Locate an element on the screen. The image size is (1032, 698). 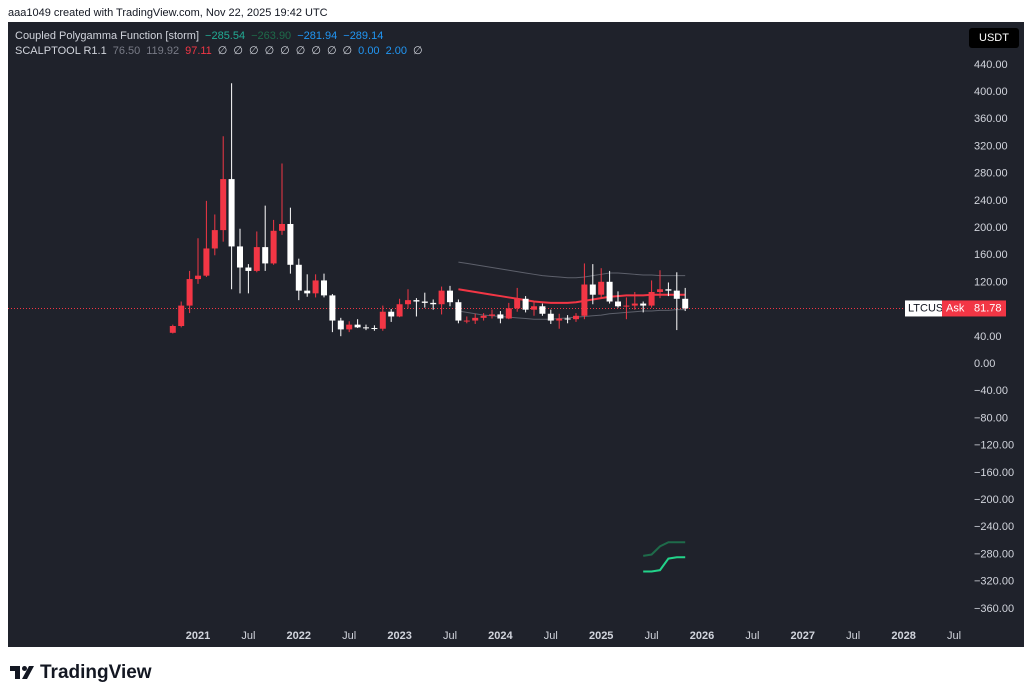
x-tick-label: 2021 is located at coordinates (198, 636).